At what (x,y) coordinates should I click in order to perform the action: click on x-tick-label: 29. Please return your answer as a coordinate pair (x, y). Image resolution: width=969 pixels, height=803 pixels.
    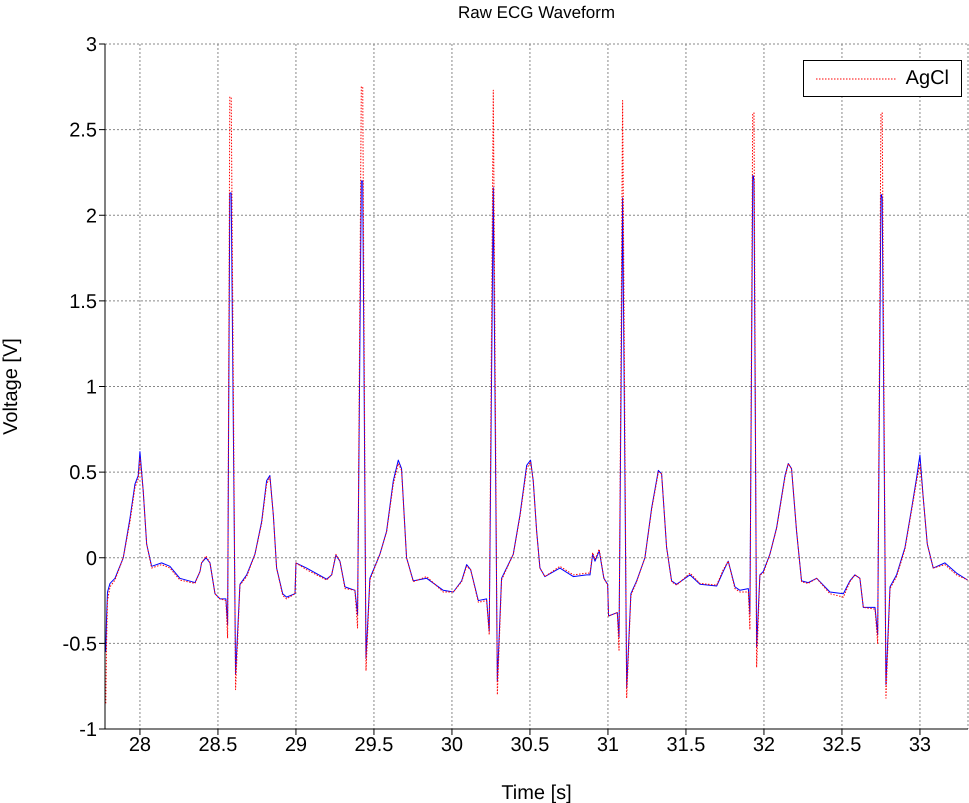
    Looking at the image, I should click on (296, 745).